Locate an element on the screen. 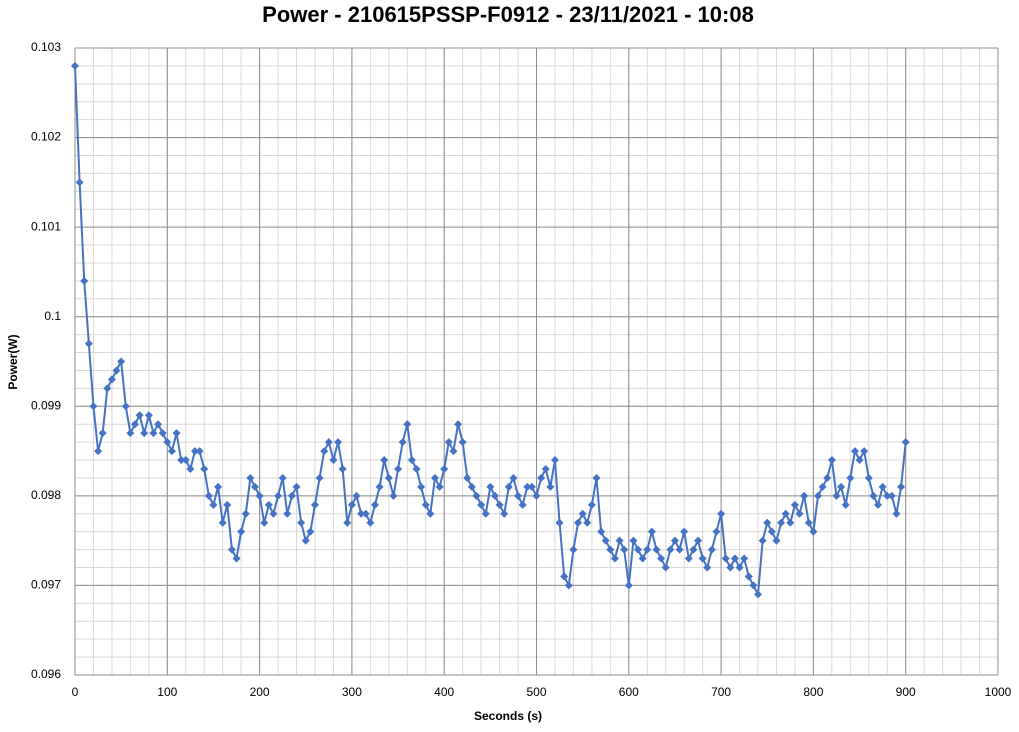  y-tick-label: 0.102 is located at coordinates (46, 137).